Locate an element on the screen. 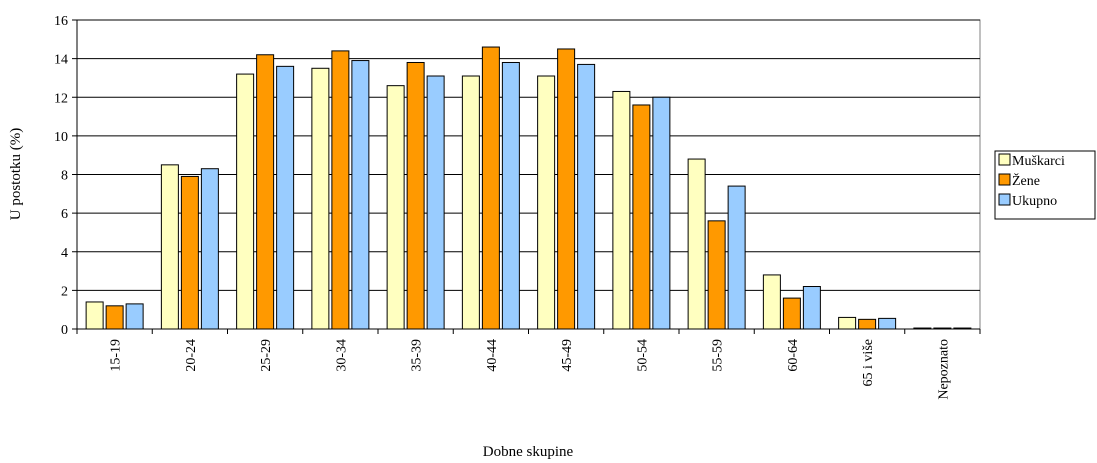  bar--ene-40-44 is located at coordinates (490, 188).